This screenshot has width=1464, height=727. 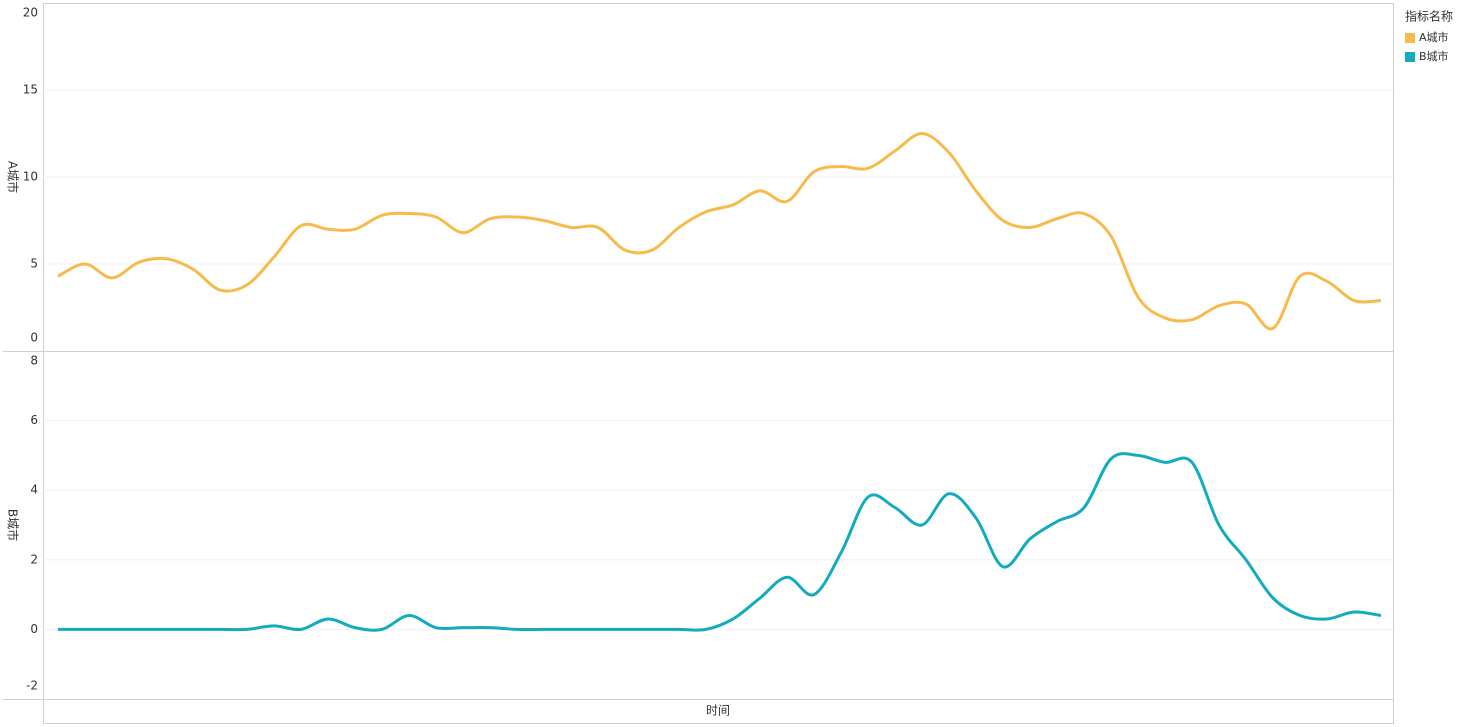 I want to click on y-tick-label: 8, so click(x=34, y=361).